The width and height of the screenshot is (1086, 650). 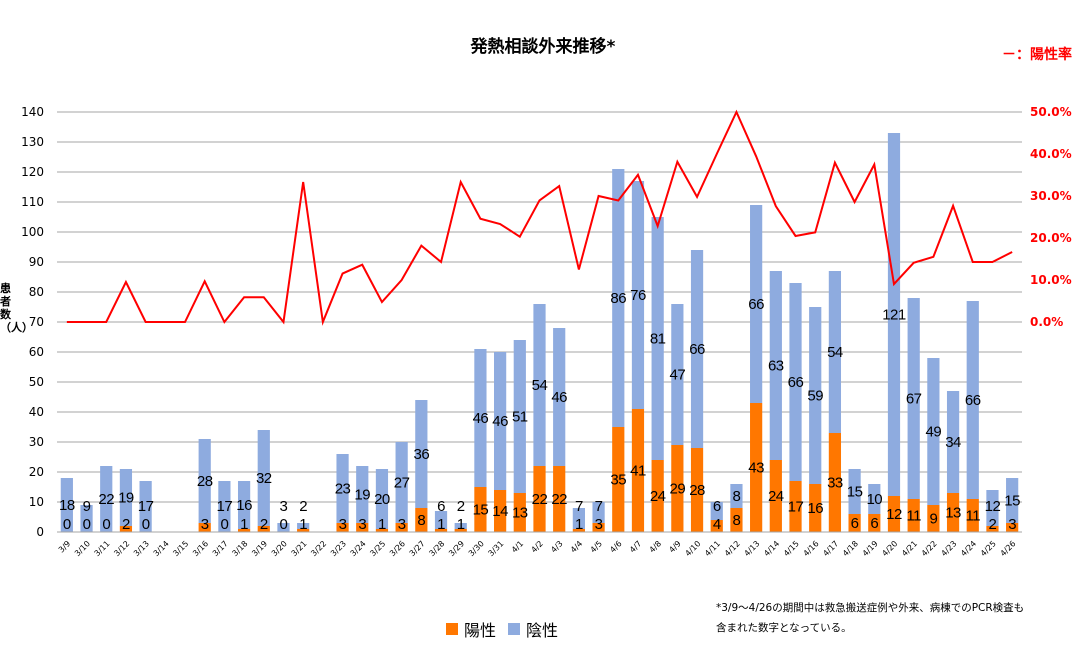 I want to click on x-tick-label: 3/21, so click(x=299, y=548).